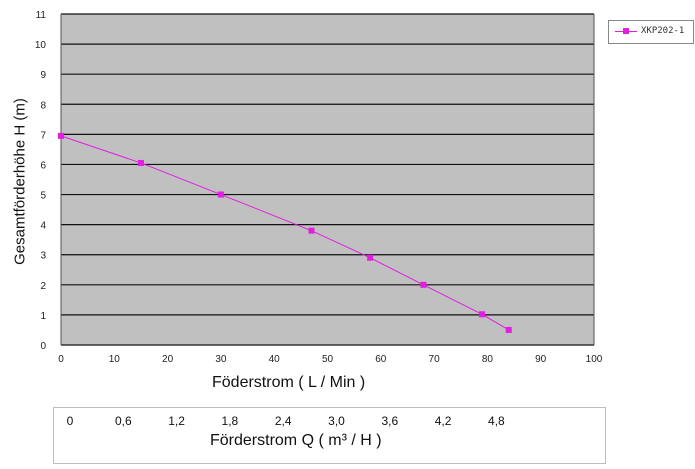 Image resolution: width=695 pixels, height=469 pixels. What do you see at coordinates (496, 421) in the screenshot?
I see `secondary-tick-label: 4,8` at bounding box center [496, 421].